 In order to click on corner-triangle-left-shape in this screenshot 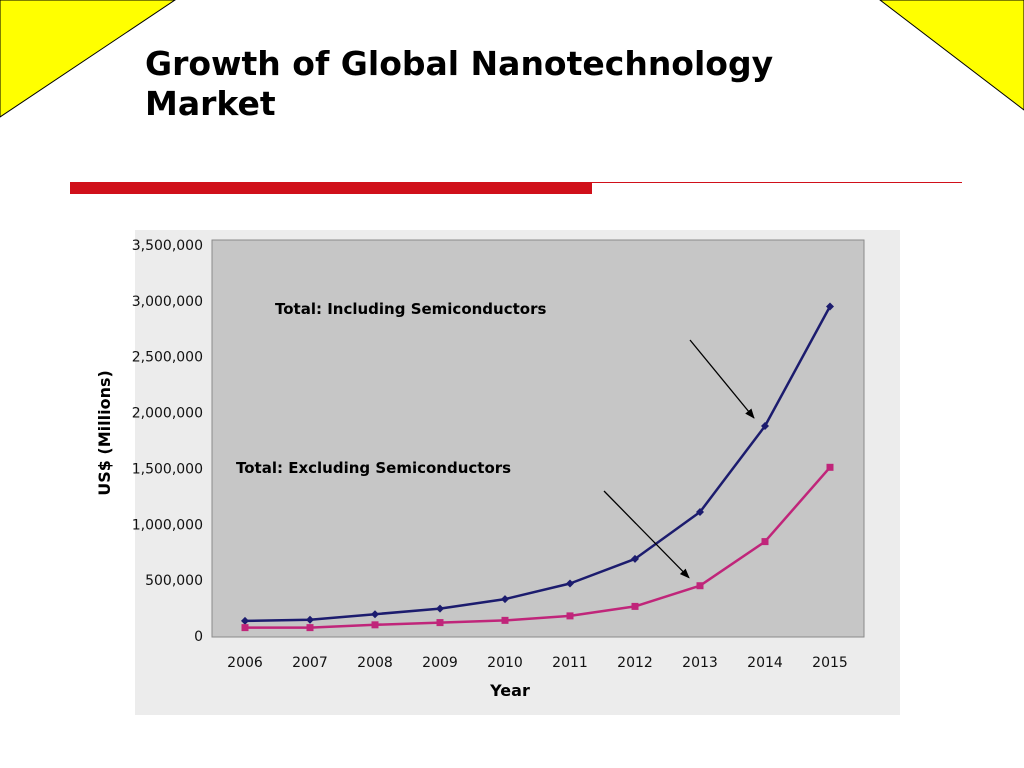, I will do `click(88, 59)`.